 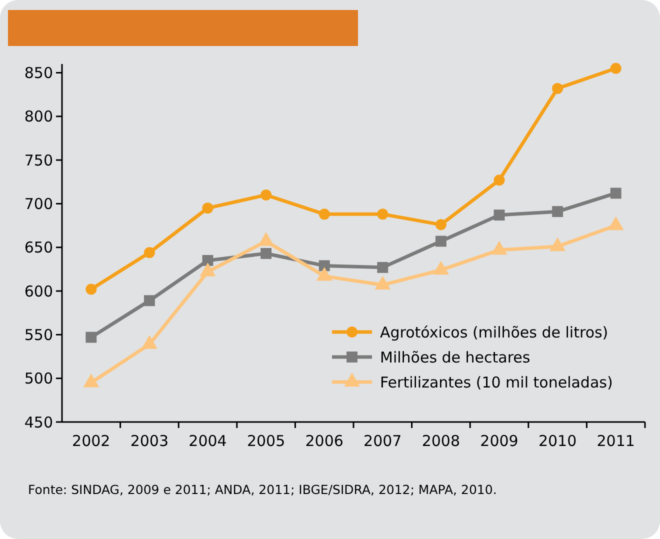 I want to click on x-tick-label: 2003, so click(x=149, y=441).